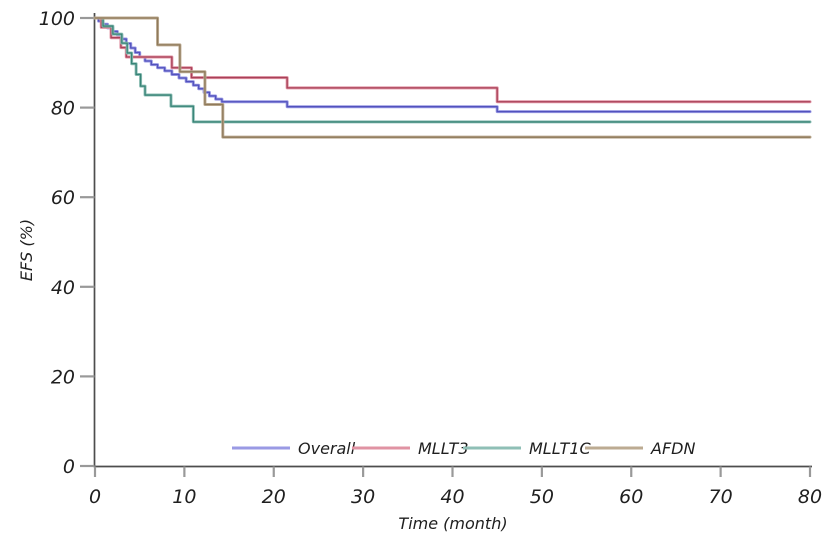 The image size is (831, 554). Describe the element at coordinates (63, 109) in the screenshot. I see `y-tick-label: 80` at that location.